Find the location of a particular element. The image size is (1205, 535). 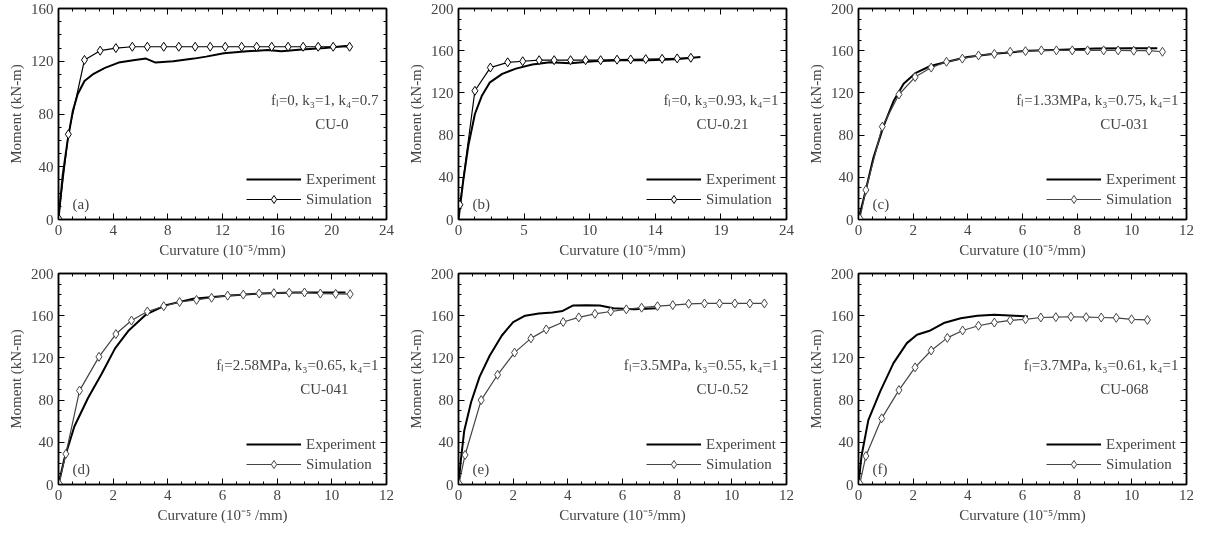

annotation: fₗ=0, k₃=0.93, k₄=1 is located at coordinates (721, 99).